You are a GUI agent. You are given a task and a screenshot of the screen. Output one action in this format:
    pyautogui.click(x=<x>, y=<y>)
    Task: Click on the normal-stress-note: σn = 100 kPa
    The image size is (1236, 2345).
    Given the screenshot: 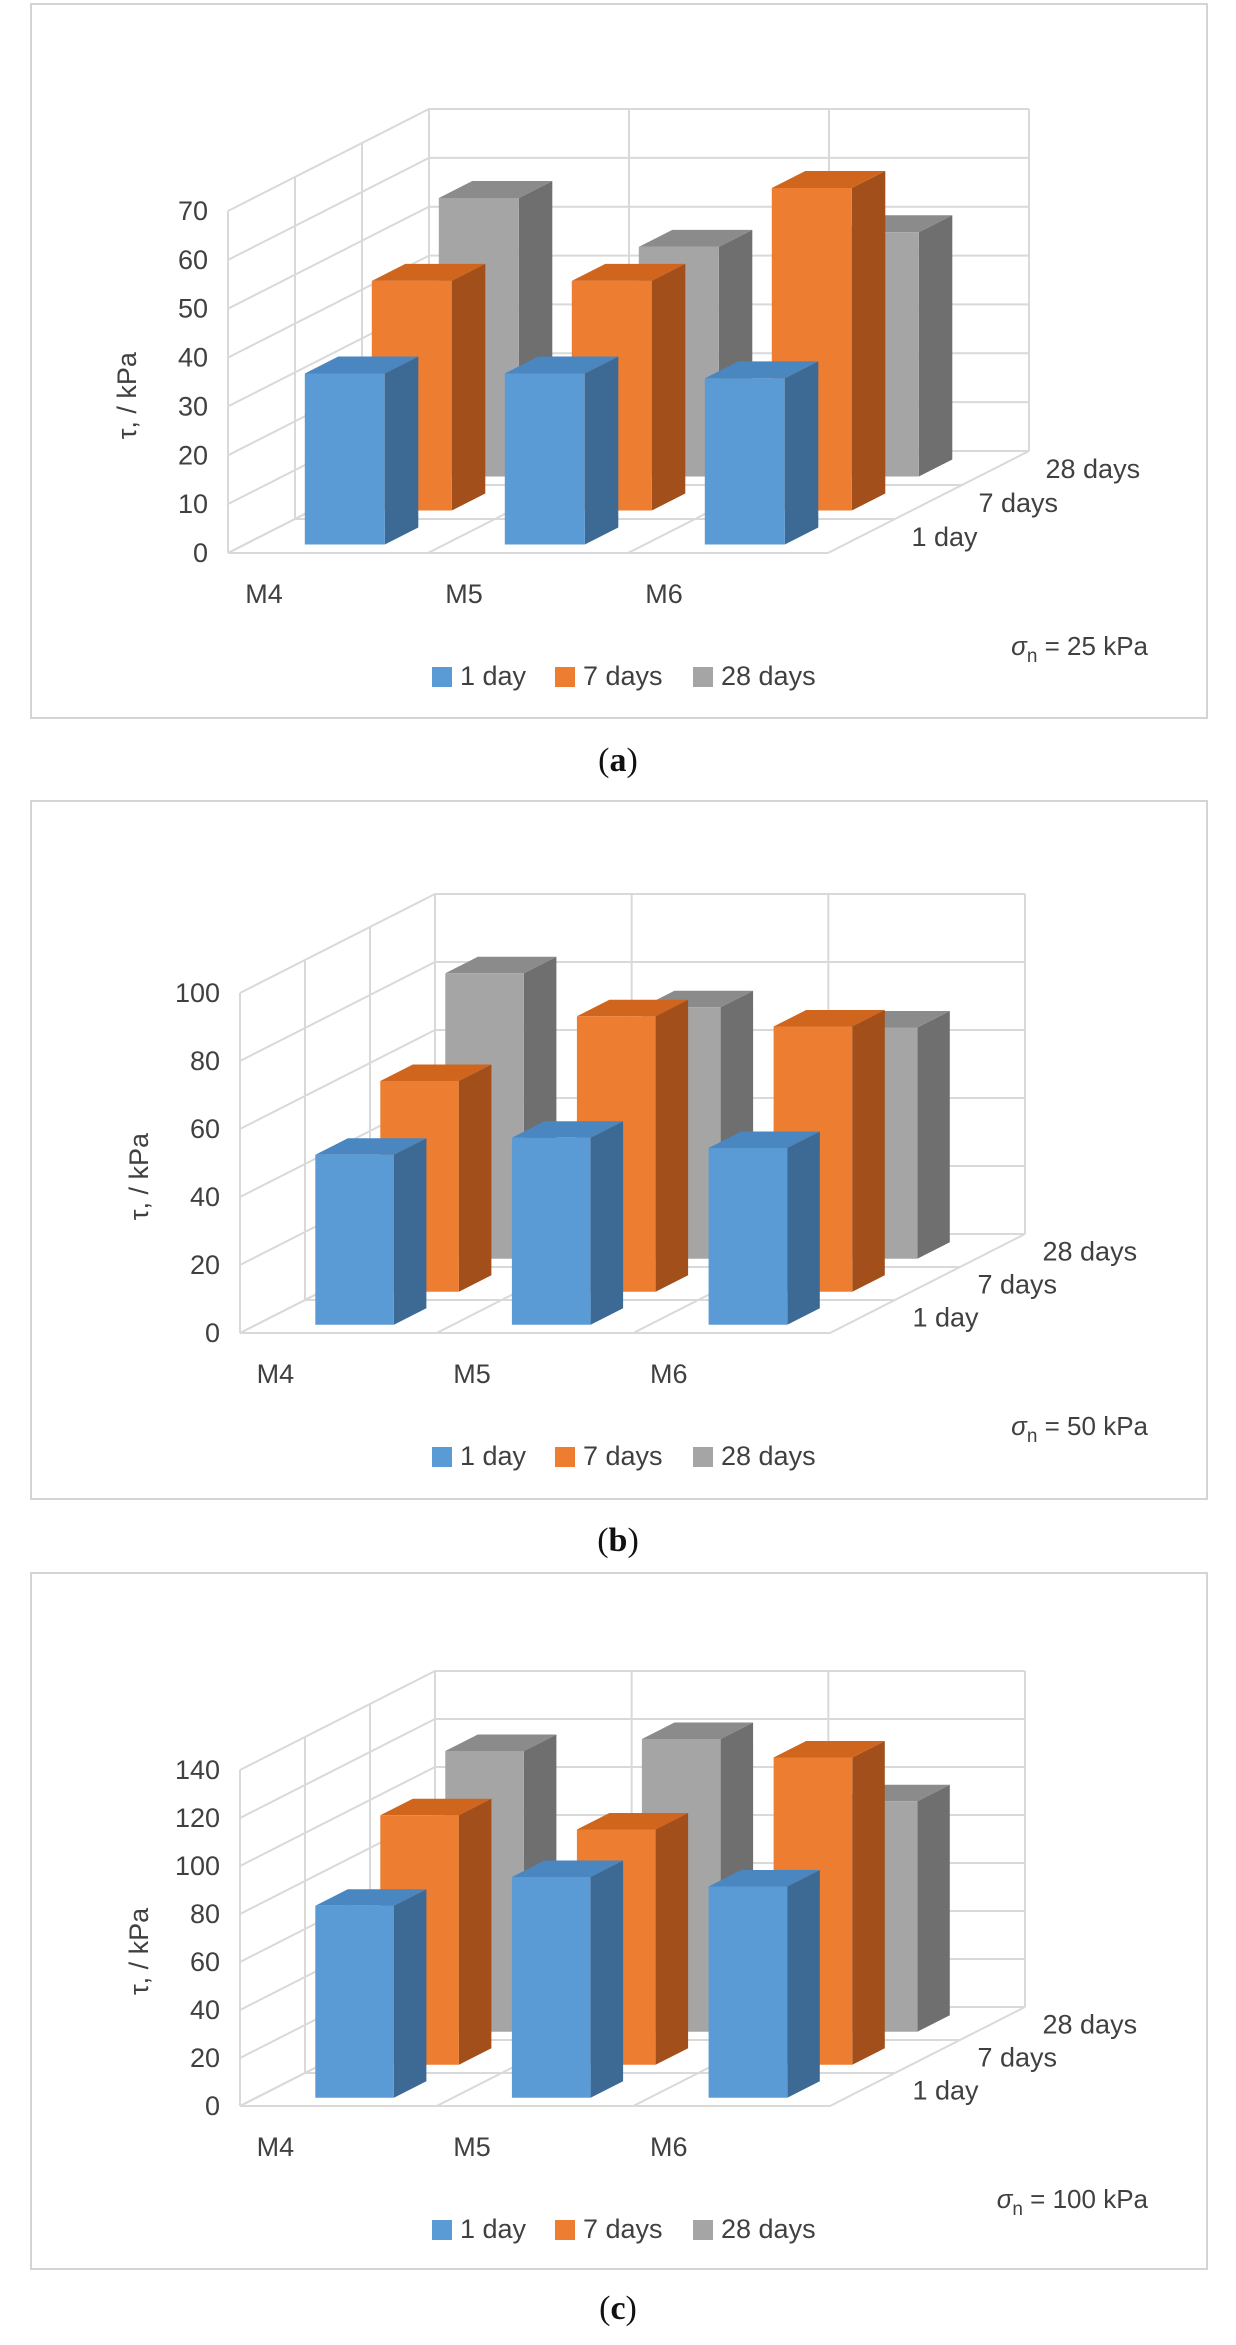 What is the action you would take?
    pyautogui.click(x=1073, y=2202)
    